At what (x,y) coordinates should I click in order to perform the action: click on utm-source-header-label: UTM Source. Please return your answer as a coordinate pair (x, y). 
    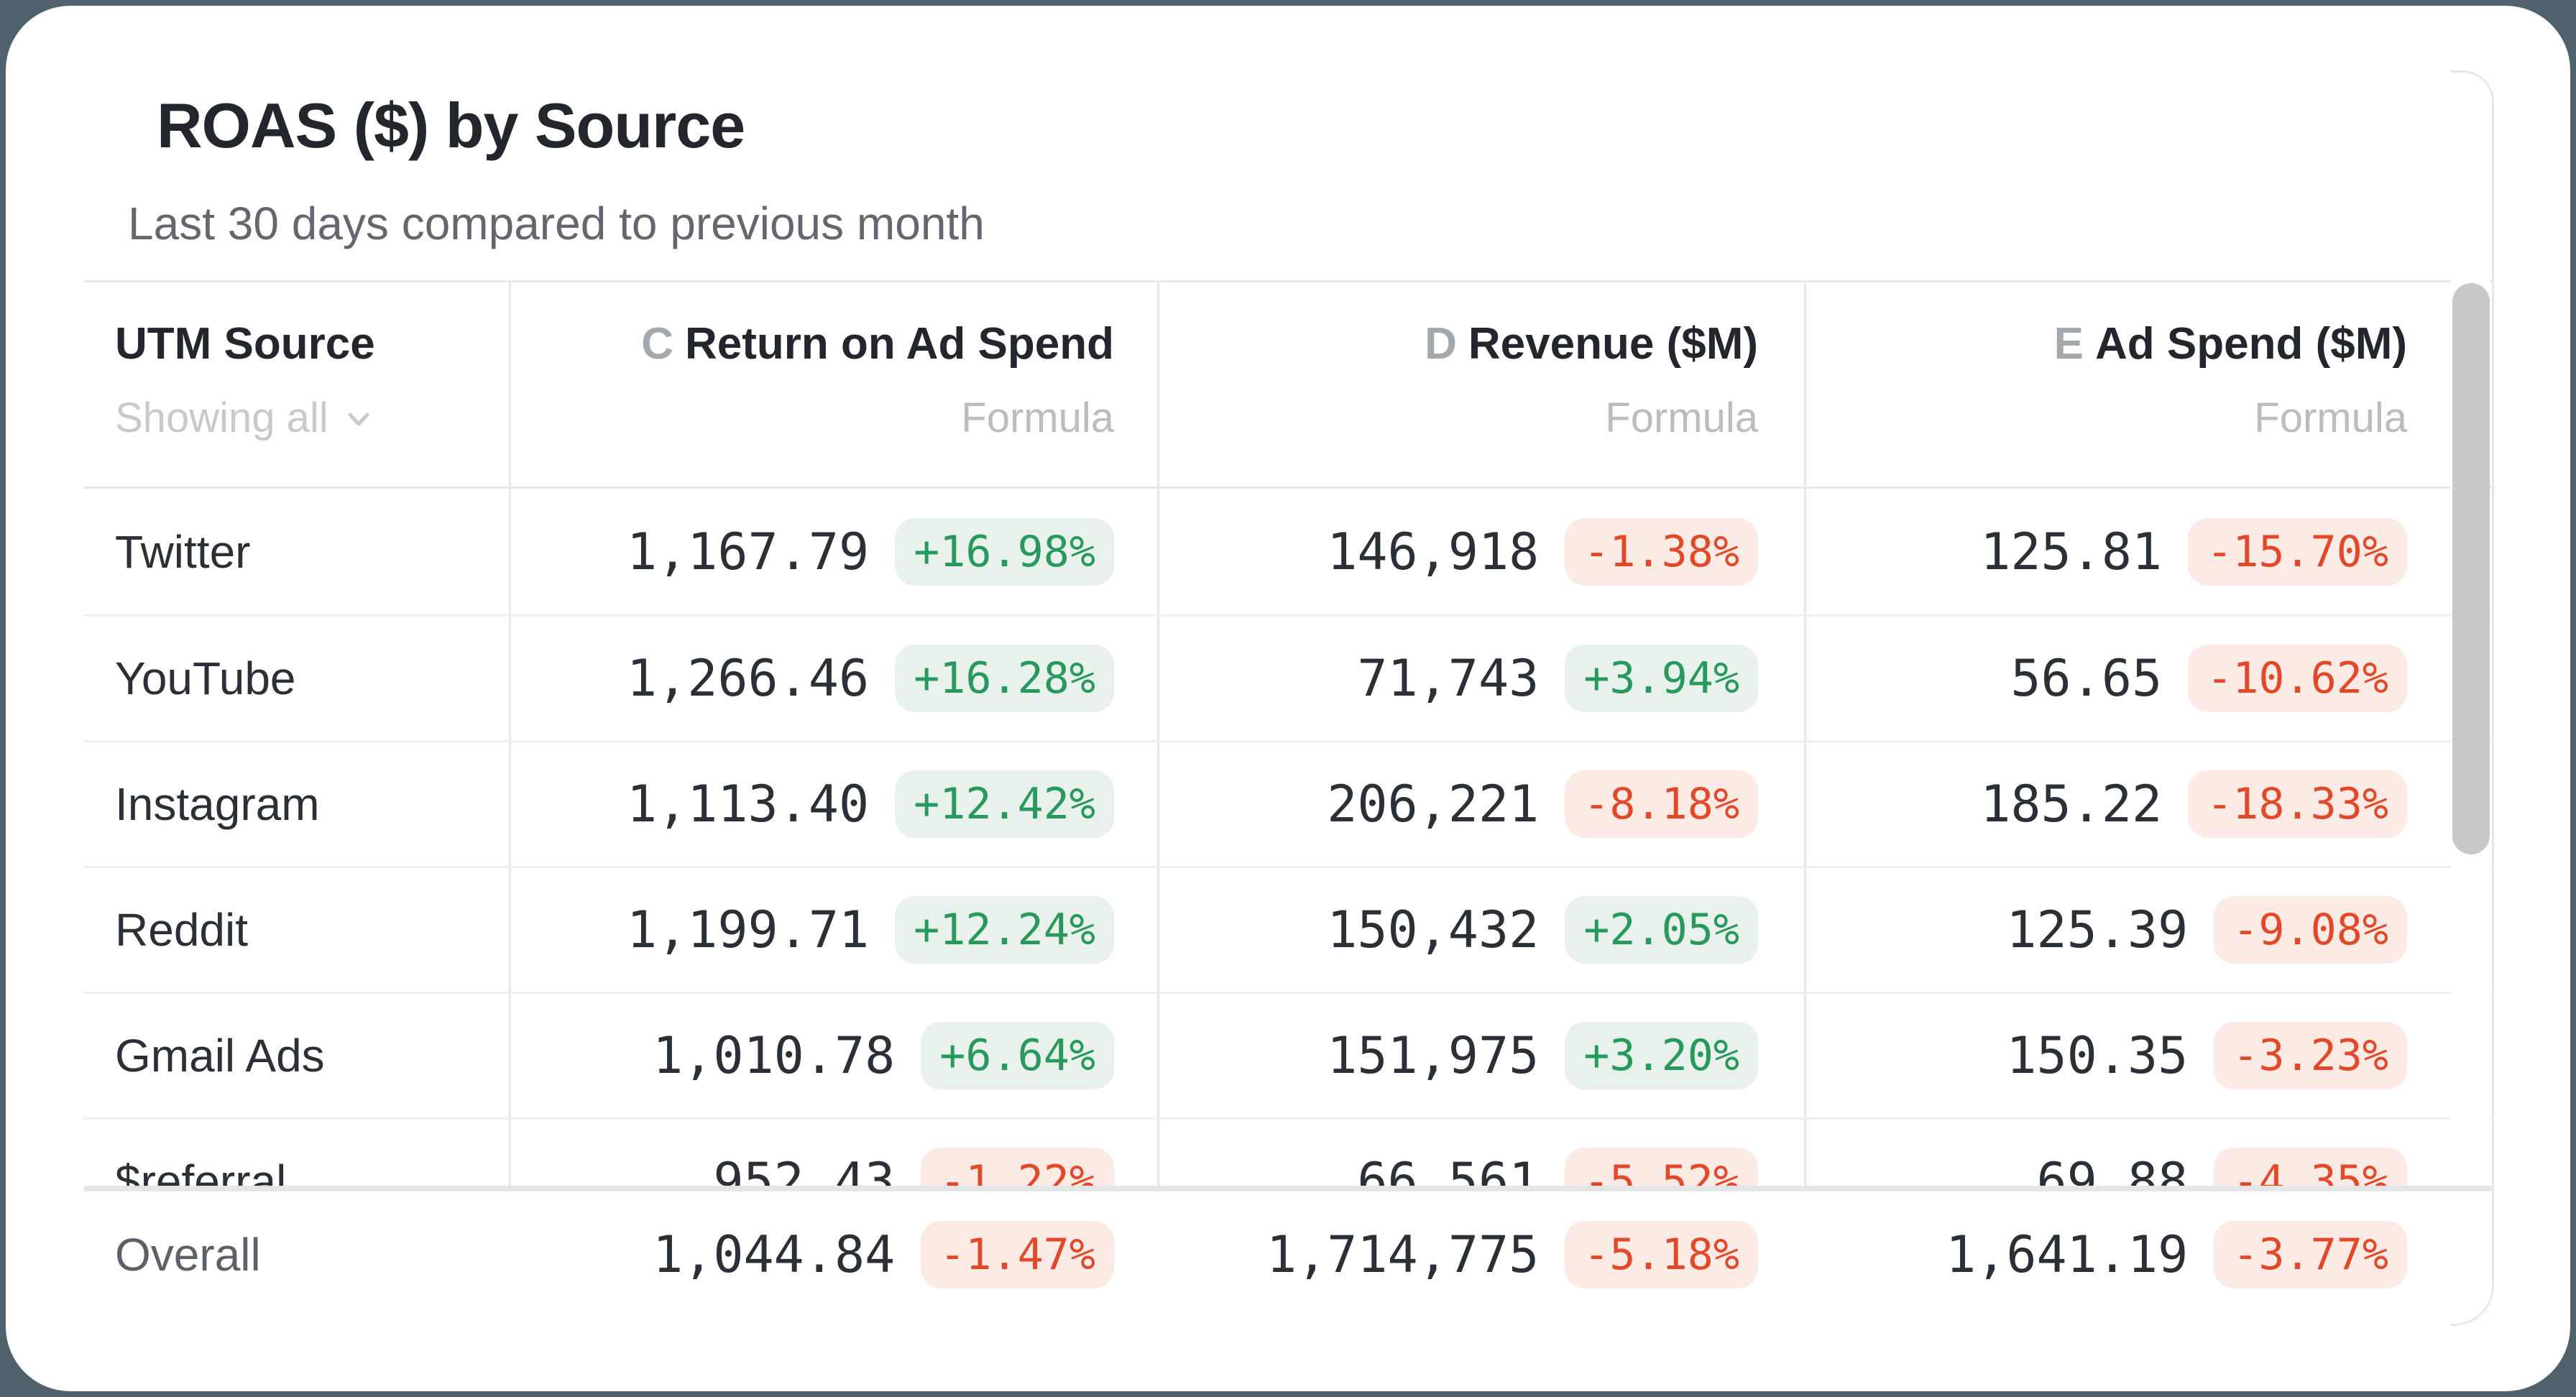
    Looking at the image, I should click on (245, 344).